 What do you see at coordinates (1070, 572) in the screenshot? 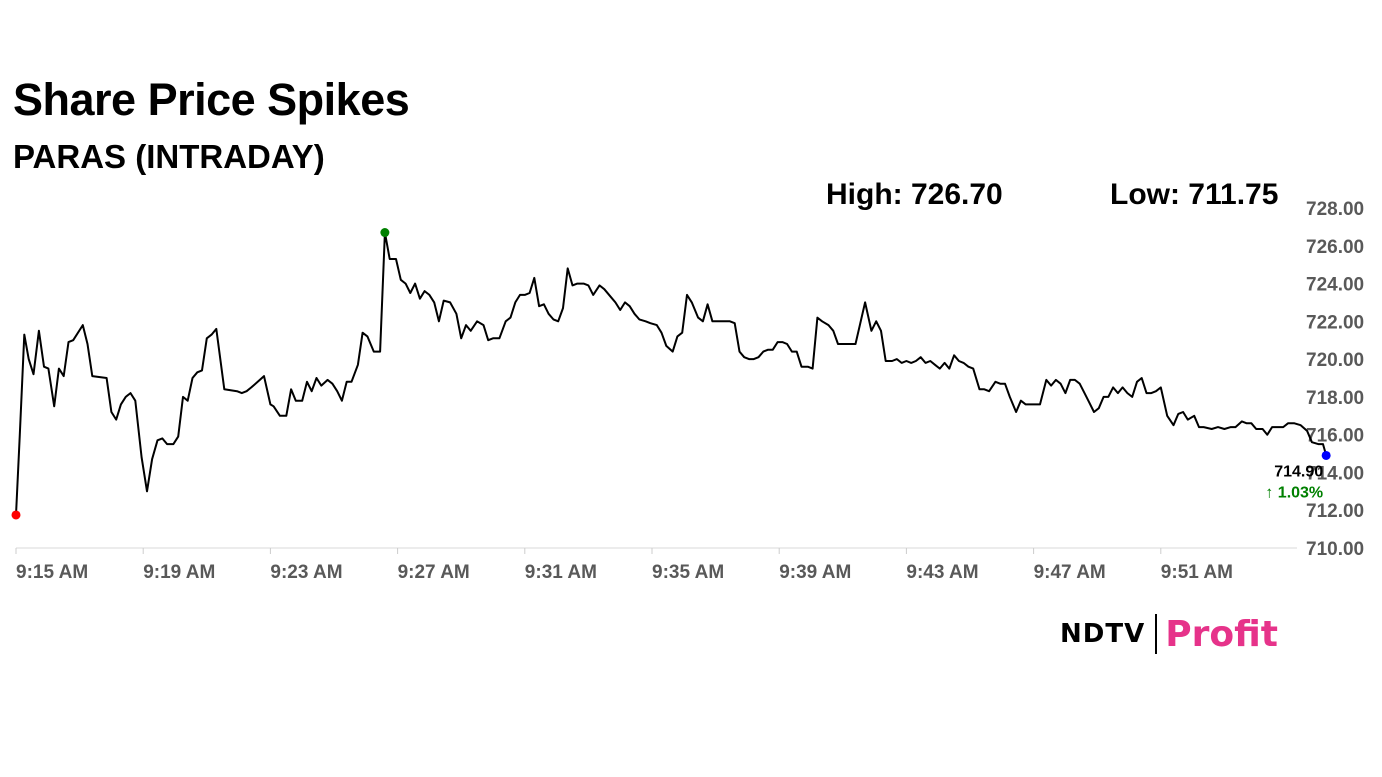
I see `x-tick-label: 9:47 AM` at bounding box center [1070, 572].